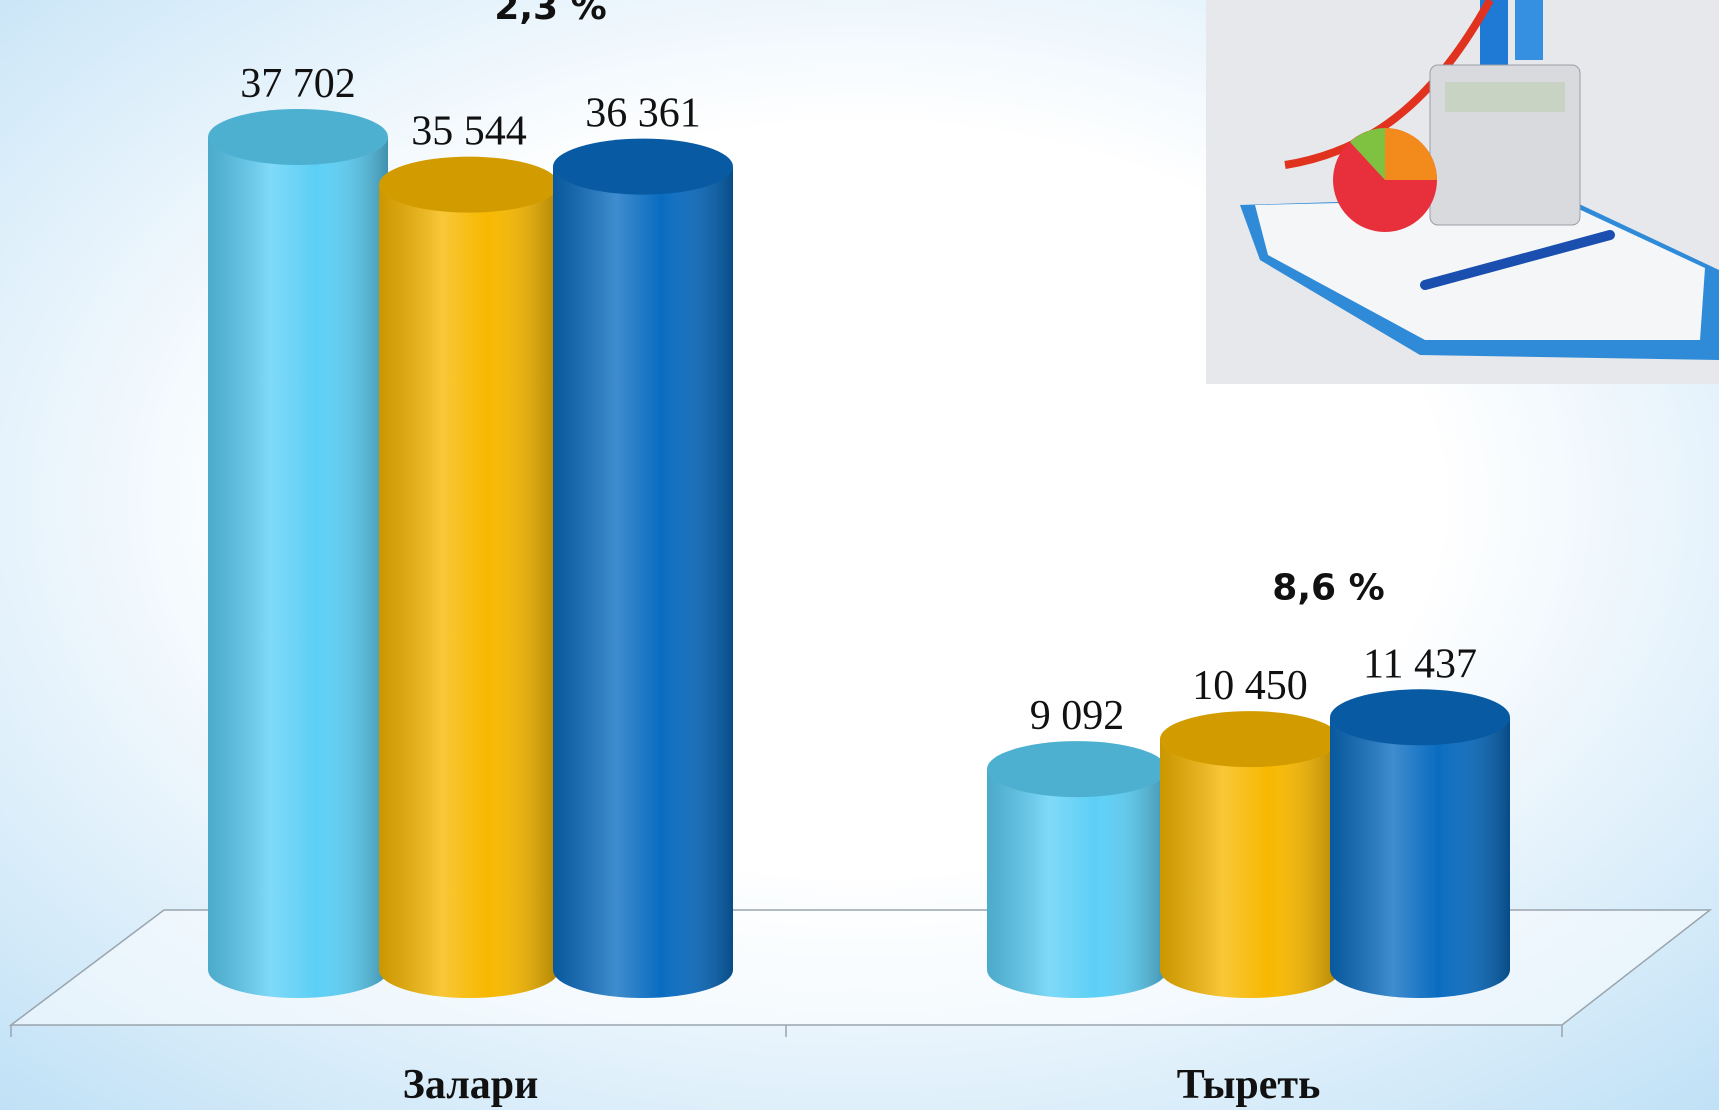 Image resolution: width=1719 pixels, height=1110 pixels. Describe the element at coordinates (1389, 84) in the screenshot. I see `trend-line` at that location.